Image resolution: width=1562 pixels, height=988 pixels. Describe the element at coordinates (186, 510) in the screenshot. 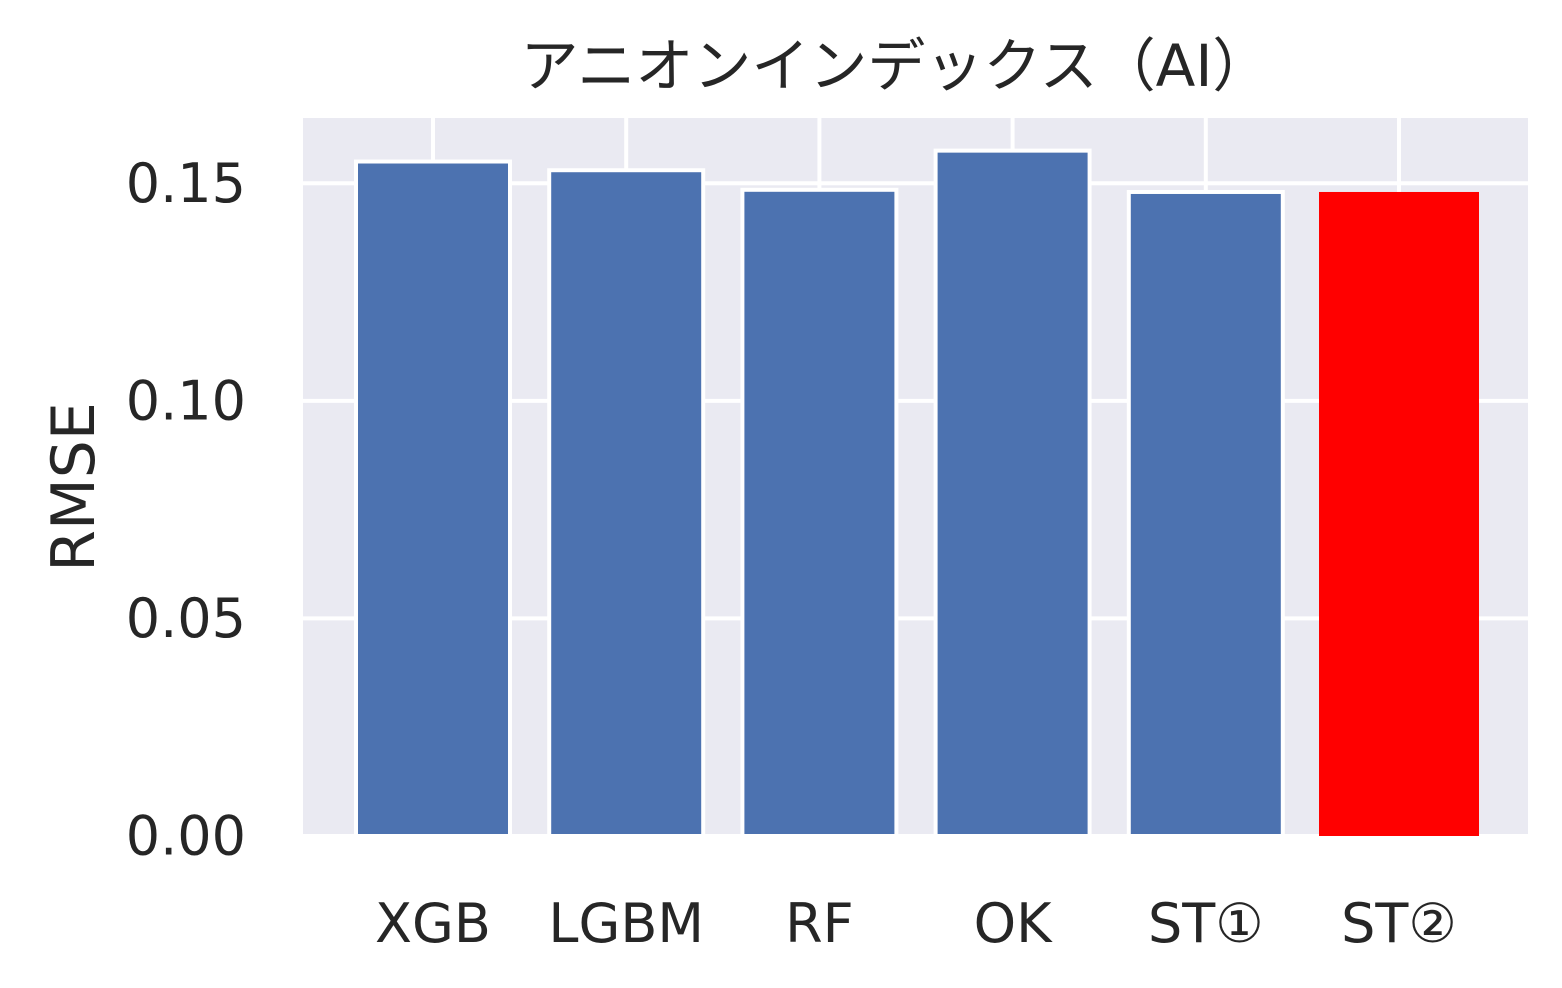

I see `y-tick-labels: 0.00 0.05 0.10 0.15` at that location.